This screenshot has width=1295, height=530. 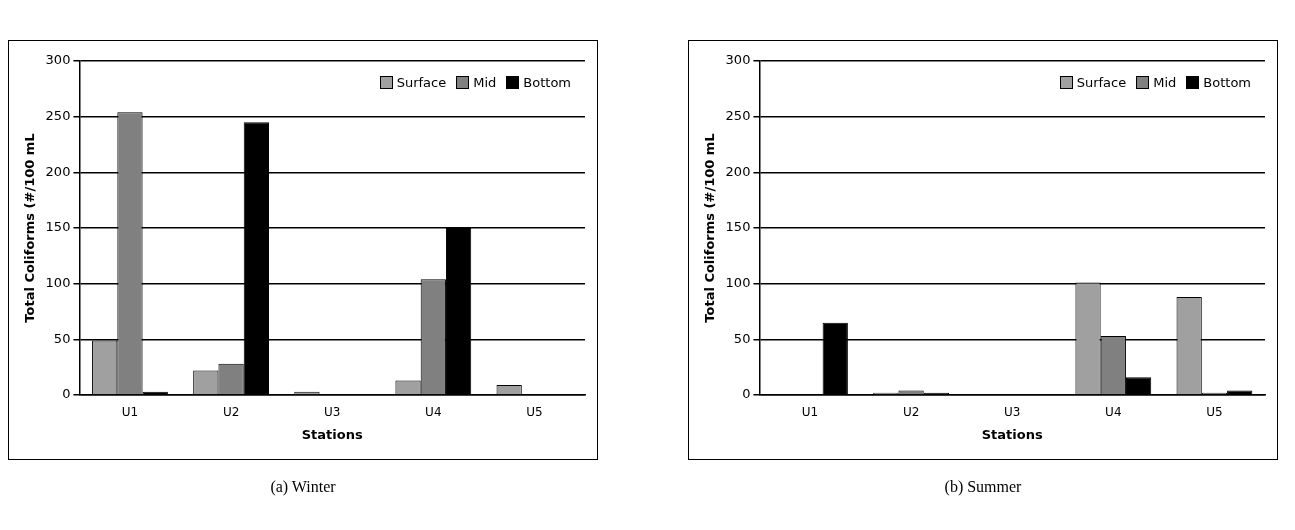 I want to click on text: (a) Winter, so click(x=303, y=487).